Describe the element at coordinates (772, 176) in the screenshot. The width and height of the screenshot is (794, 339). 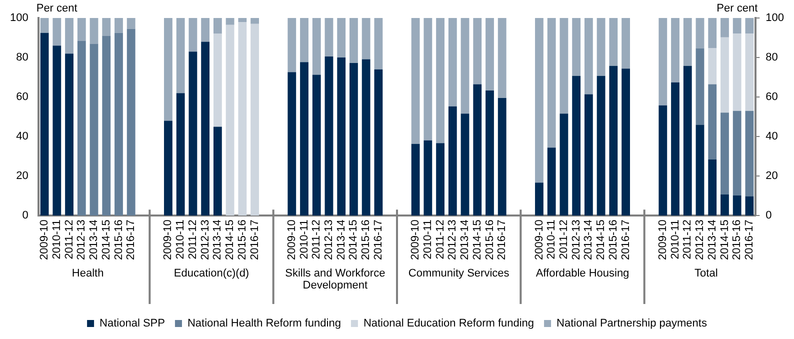
I see `y2-tick-label: 20` at that location.